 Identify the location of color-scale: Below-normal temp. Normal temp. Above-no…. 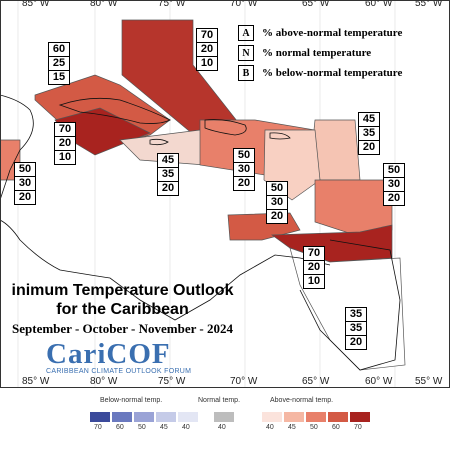
(225, 422).